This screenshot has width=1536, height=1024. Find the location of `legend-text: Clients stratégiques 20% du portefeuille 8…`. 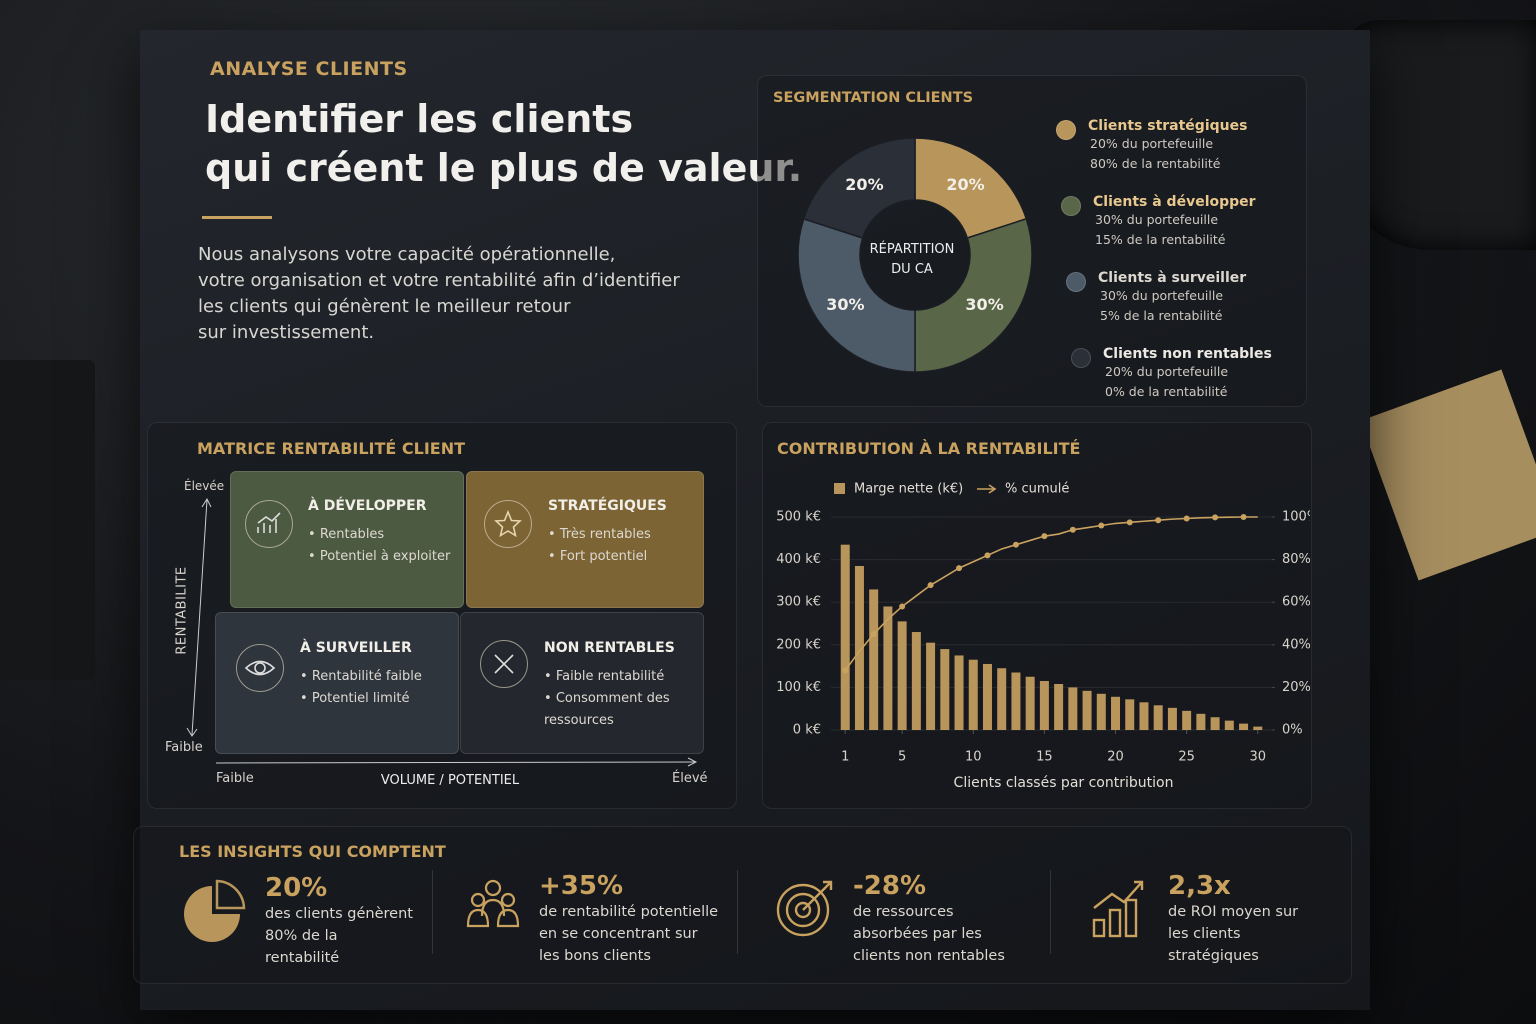

legend-text: Clients stratégiques 20% du portefeuille 8… is located at coordinates (1188, 146).